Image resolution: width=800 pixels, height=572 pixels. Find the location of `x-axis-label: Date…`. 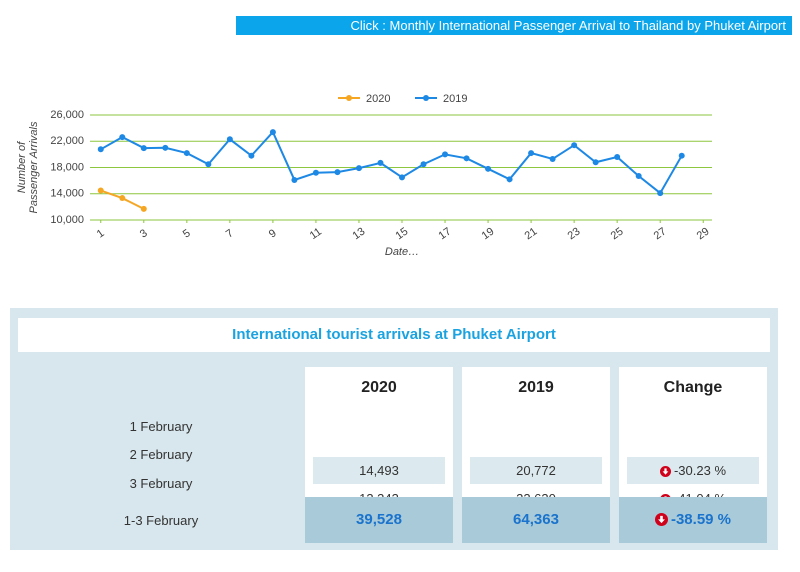

x-axis-label: Date… is located at coordinates (402, 252).